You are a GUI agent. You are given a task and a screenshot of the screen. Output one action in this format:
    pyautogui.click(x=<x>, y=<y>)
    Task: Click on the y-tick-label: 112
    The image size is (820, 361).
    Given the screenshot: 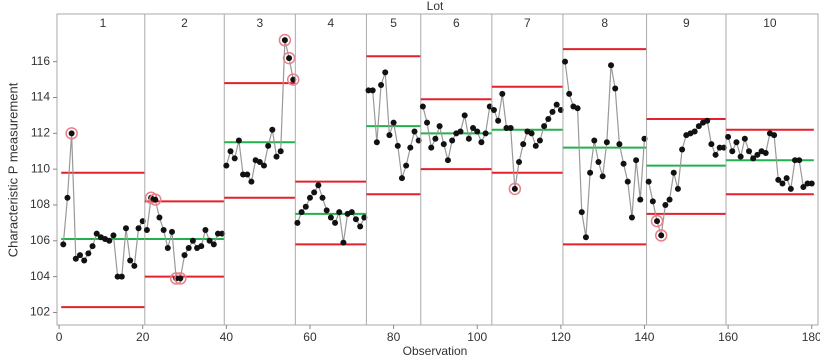 What is the action you would take?
    pyautogui.click(x=40, y=132)
    